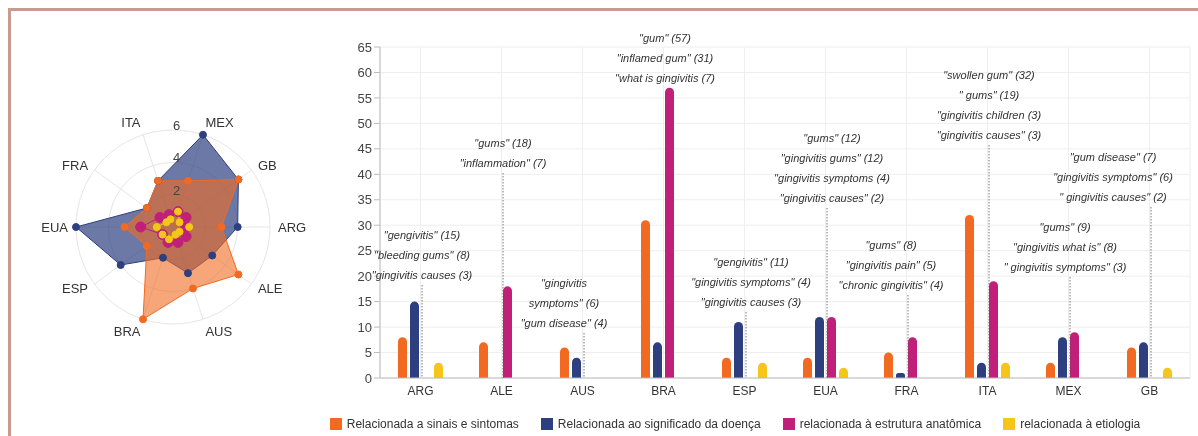  Describe the element at coordinates (501, 390) in the screenshot. I see `x-tick-label: ALE` at that location.